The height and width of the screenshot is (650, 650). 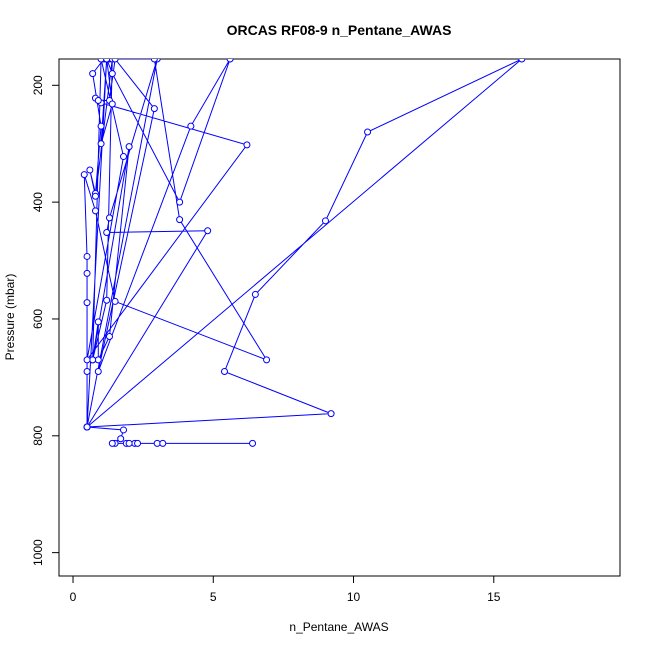 I want to click on x-tick-label: 10, so click(x=354, y=597).